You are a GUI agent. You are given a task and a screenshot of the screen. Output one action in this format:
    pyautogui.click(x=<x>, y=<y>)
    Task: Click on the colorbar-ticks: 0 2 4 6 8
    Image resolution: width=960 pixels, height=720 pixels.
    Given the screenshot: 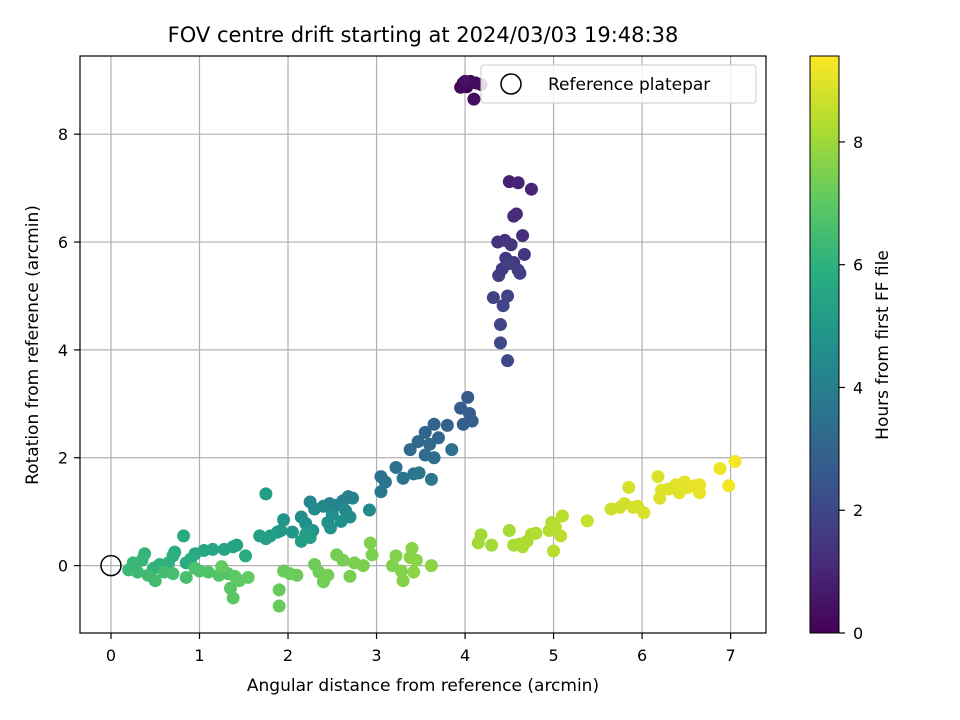 What is the action you would take?
    pyautogui.click(x=851, y=388)
    